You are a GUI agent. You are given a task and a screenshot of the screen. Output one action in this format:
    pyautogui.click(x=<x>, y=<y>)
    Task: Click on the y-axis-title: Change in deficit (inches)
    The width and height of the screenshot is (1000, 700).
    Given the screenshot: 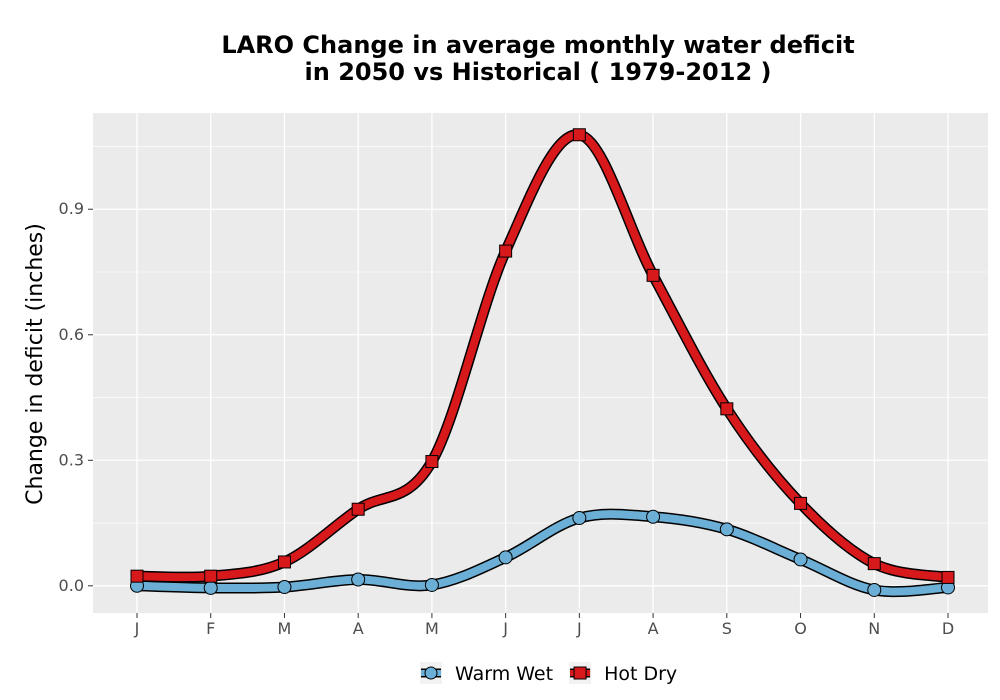 What is the action you would take?
    pyautogui.click(x=35, y=364)
    